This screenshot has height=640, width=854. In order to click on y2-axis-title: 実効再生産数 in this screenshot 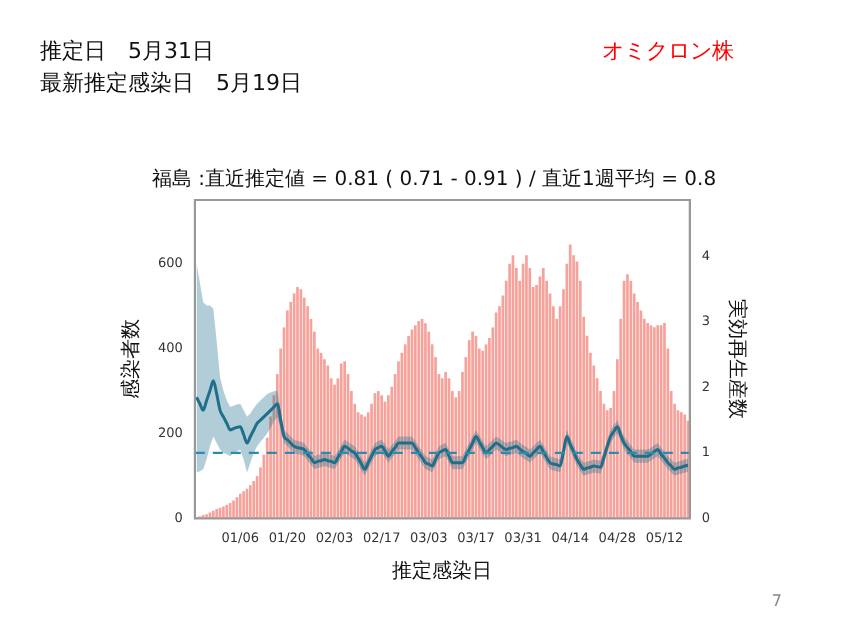, I will do `click(736, 359)`.